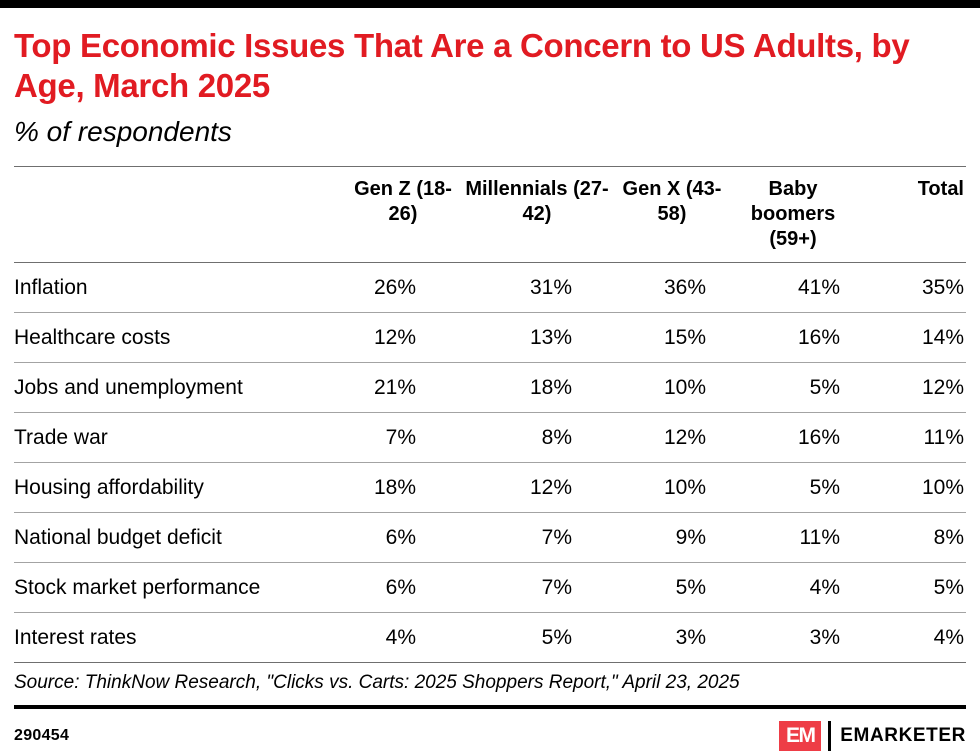  I want to click on table-row-stock-market-performance: Stock market performance 6% 7% 5% 4% 5%, so click(490, 587).